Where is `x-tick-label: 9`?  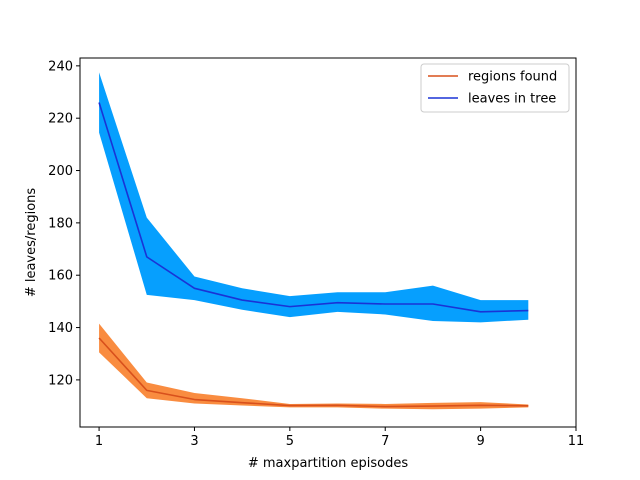 x-tick-label: 9 is located at coordinates (480, 441).